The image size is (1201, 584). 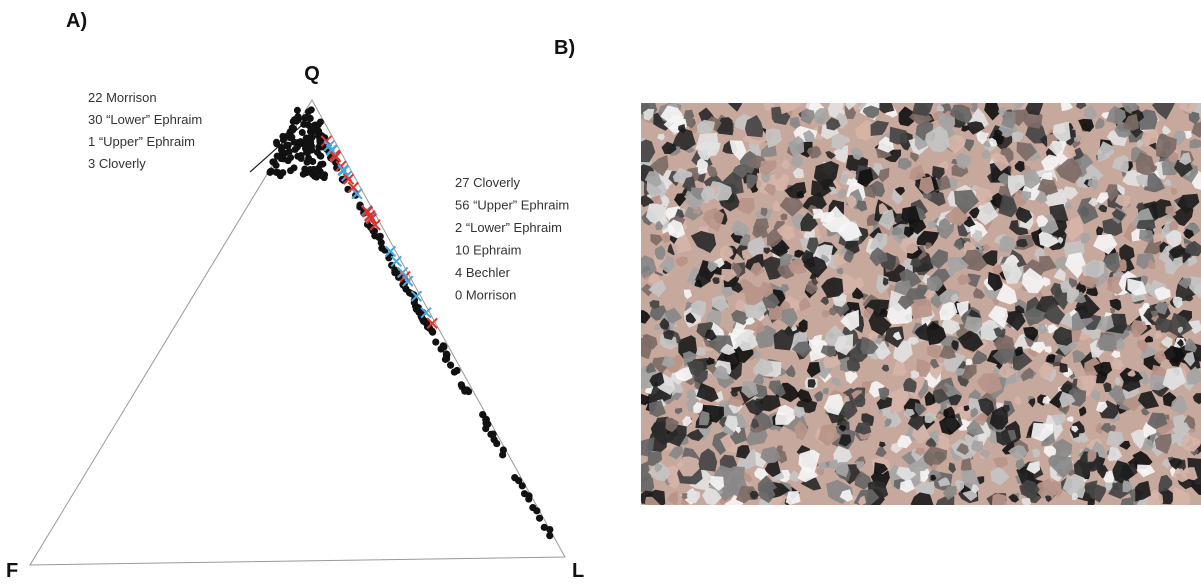 What do you see at coordinates (488, 250) in the screenshot?
I see `group-label: 10 Ephraim` at bounding box center [488, 250].